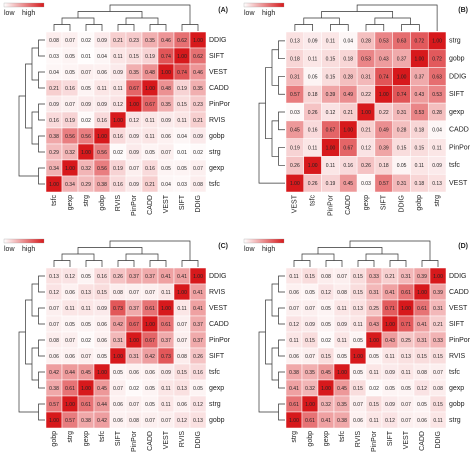  Describe the element at coordinates (463, 246) in the screenshot. I see `panel-label: (D)` at that location.